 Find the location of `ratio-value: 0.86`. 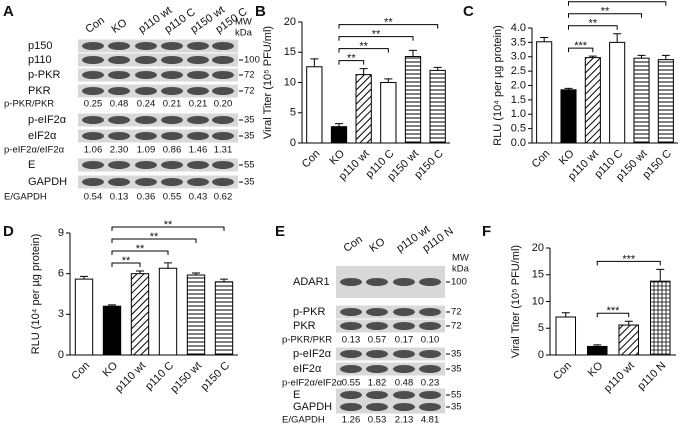

ratio-value: 0.86 is located at coordinates (172, 150).